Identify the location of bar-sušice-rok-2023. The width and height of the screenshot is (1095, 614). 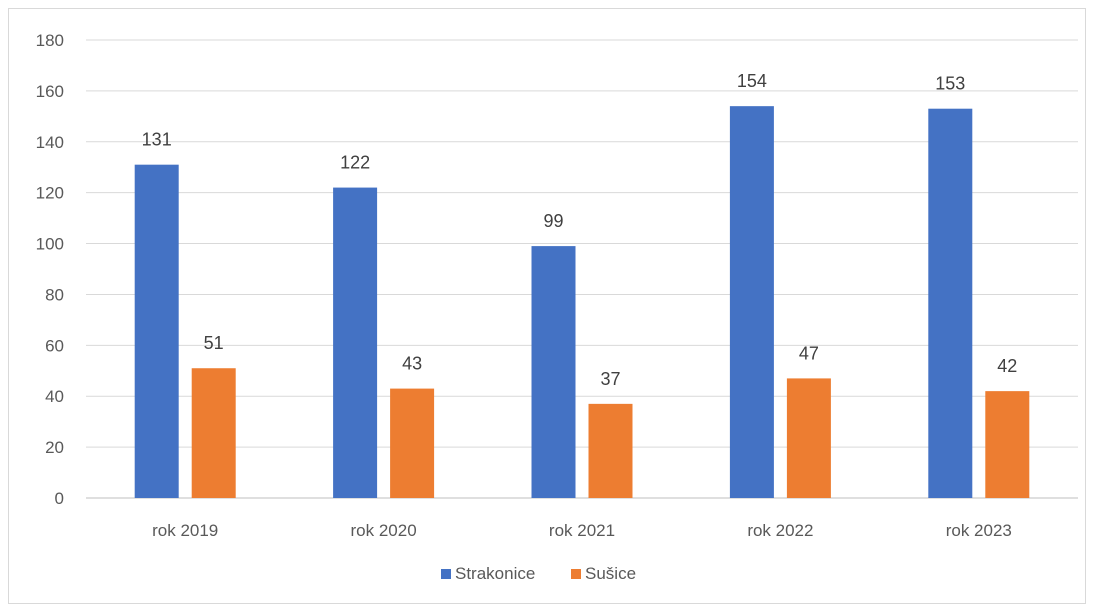
(1007, 444).